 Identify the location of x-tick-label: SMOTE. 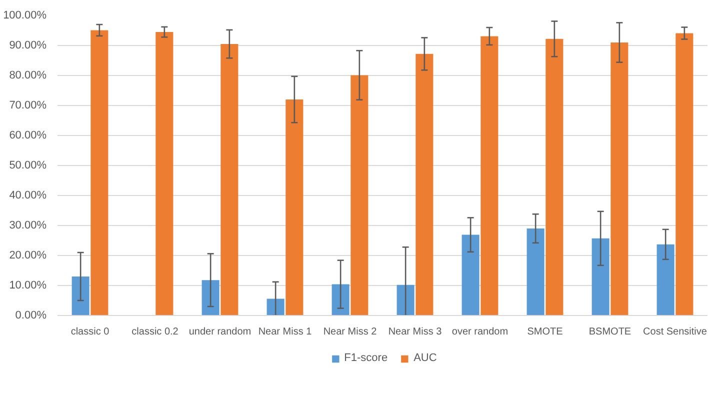
(545, 332).